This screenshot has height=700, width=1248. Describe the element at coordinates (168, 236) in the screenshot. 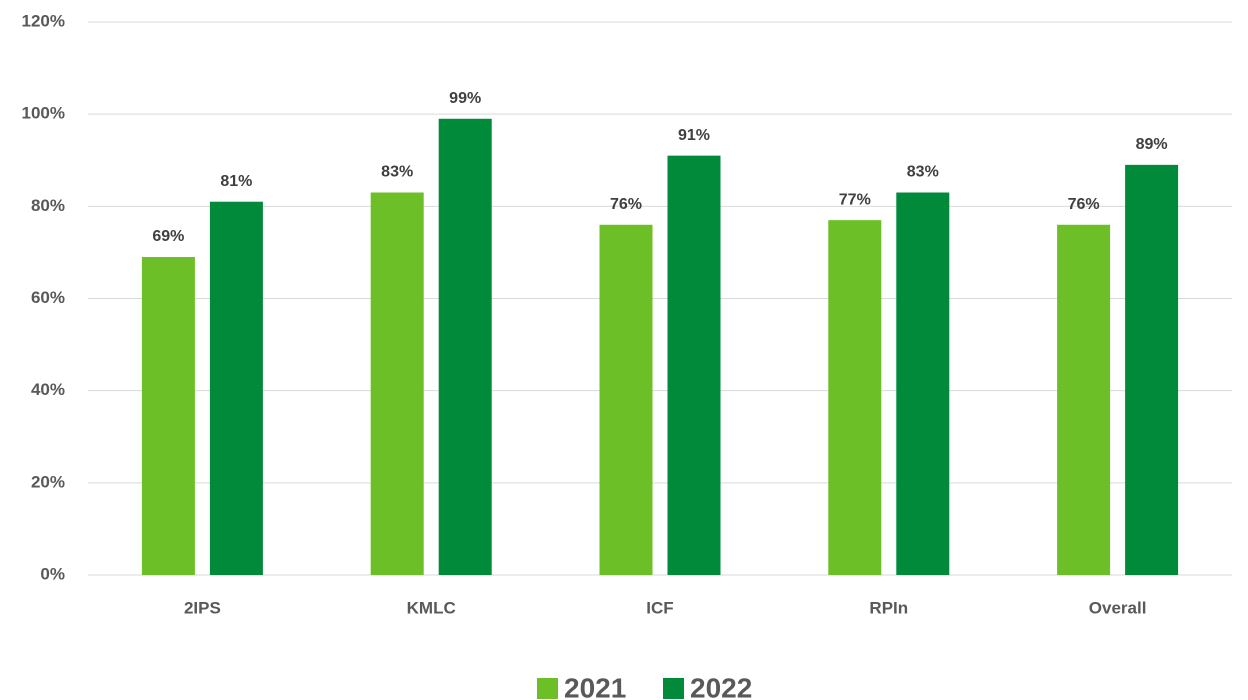

I see `data-label: 69%` at that location.